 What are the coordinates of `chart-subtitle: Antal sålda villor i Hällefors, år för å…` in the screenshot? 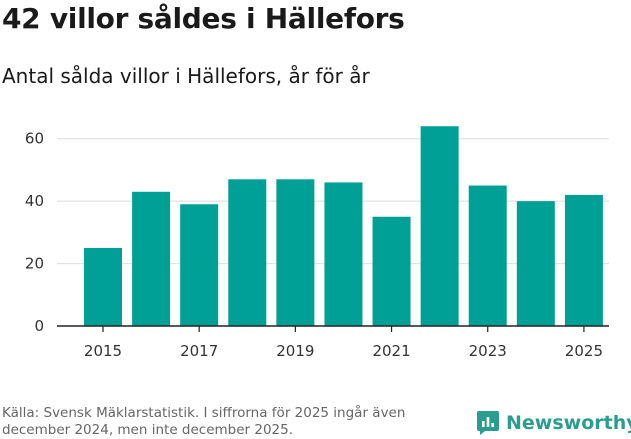 It's located at (186, 76).